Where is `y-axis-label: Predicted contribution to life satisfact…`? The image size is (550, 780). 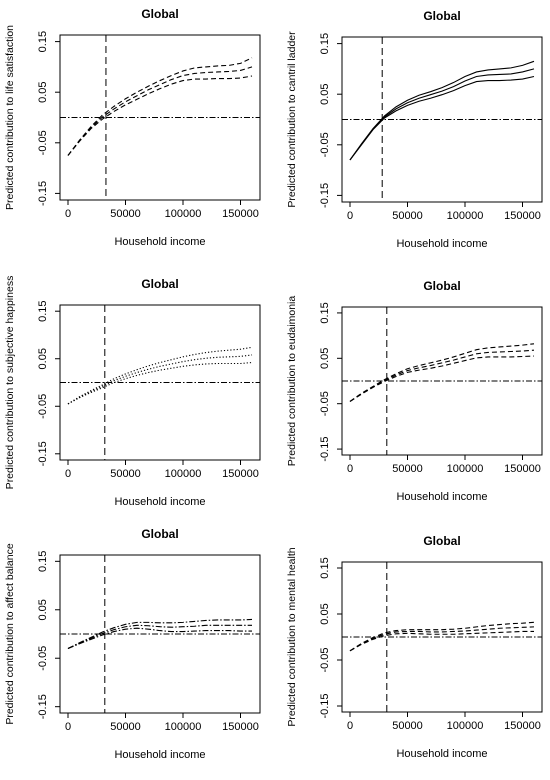
y-axis-label: Predicted contribution to life satisfact… is located at coordinates (10, 117).